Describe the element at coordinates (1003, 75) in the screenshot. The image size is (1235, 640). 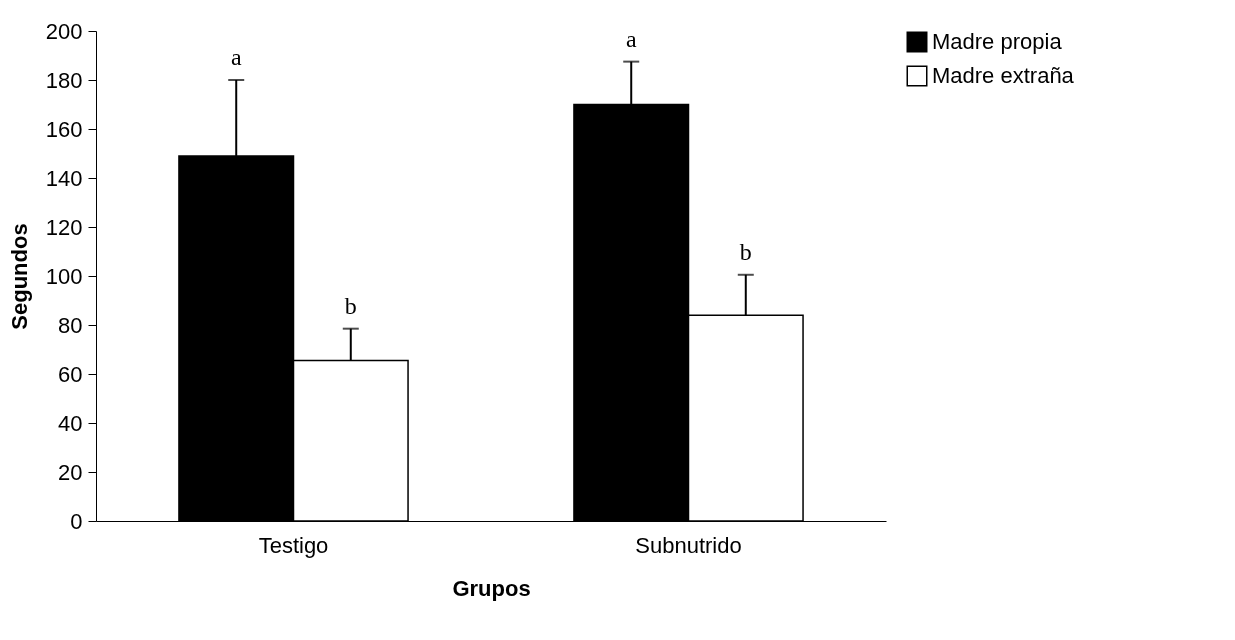
I see `legend-label: Madre extraña` at that location.